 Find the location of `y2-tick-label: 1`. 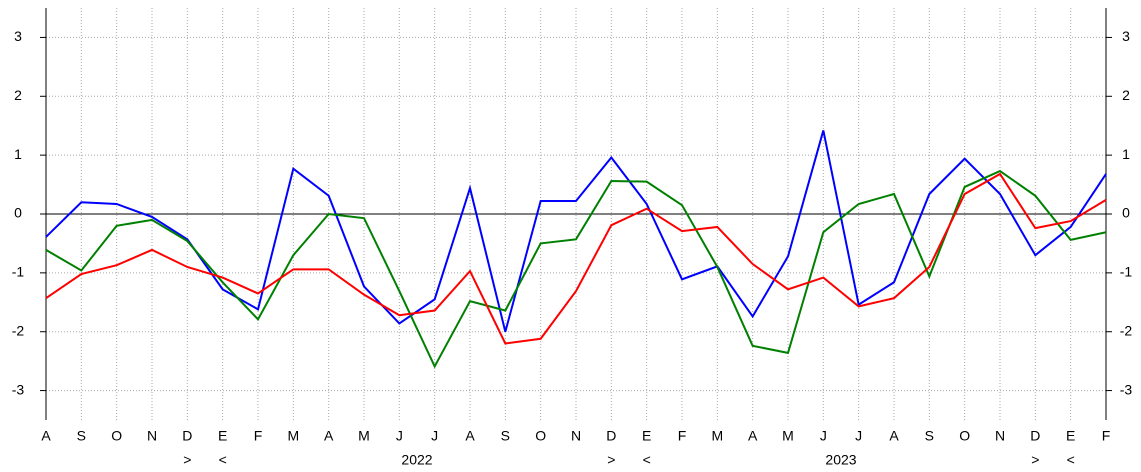

y2-tick-label: 1 is located at coordinates (1126, 154).